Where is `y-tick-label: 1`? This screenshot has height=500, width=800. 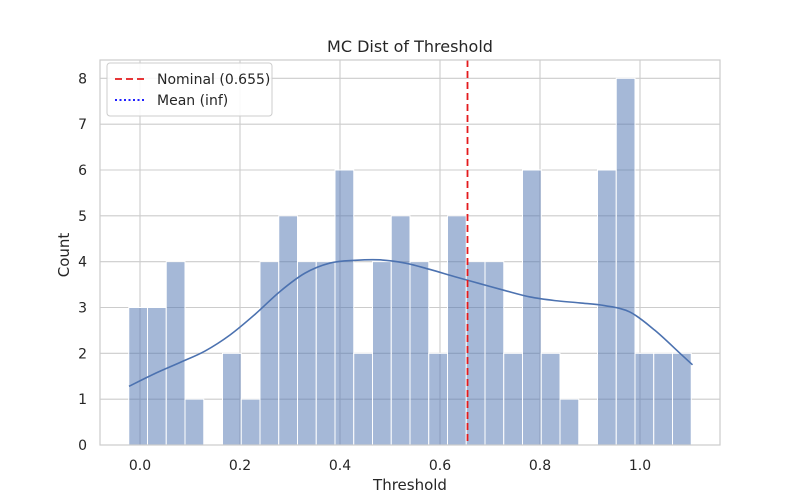
y-tick-label: 1 is located at coordinates (82, 400).